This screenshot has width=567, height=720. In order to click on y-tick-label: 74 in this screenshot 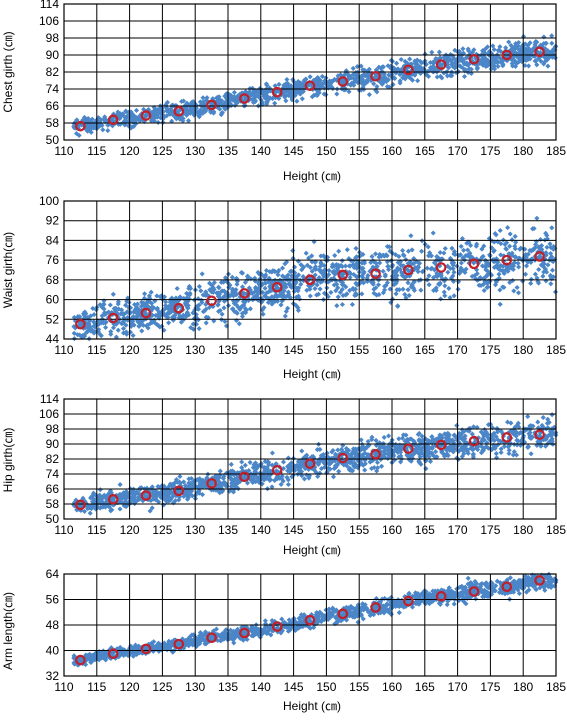, I will do `click(53, 474)`.